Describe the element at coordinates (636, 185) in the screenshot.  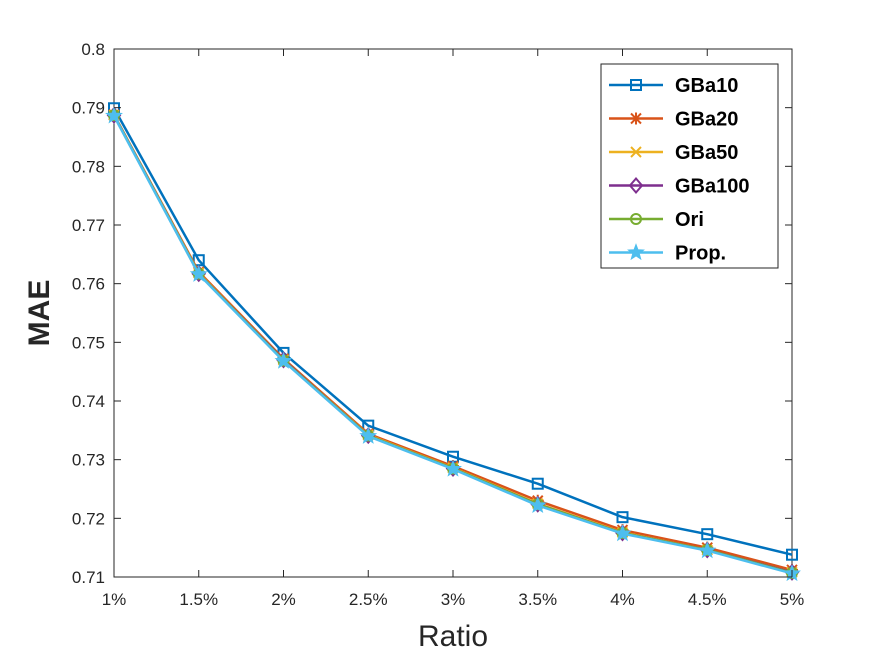
I see `data-point-diamond` at that location.